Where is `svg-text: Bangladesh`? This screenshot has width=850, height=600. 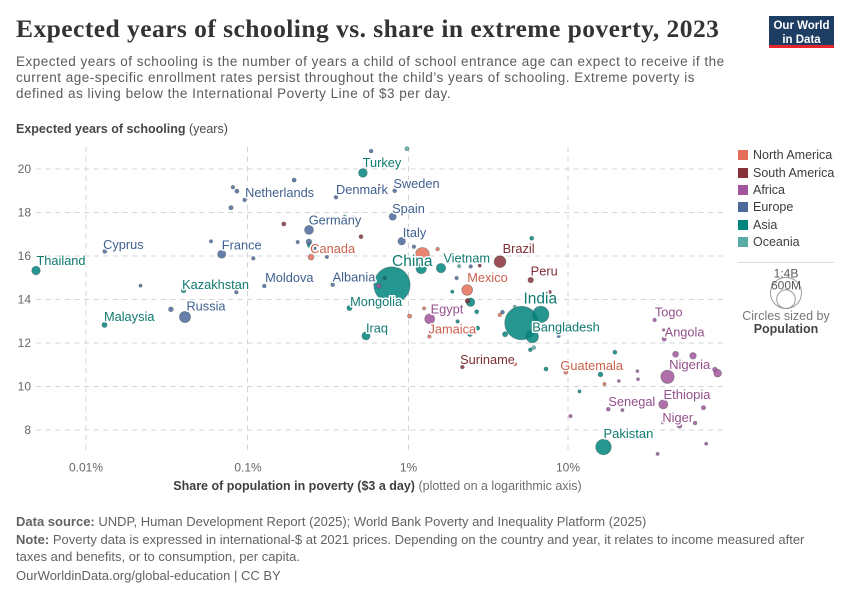 svg-text: Bangladesh is located at coordinates (566, 327).